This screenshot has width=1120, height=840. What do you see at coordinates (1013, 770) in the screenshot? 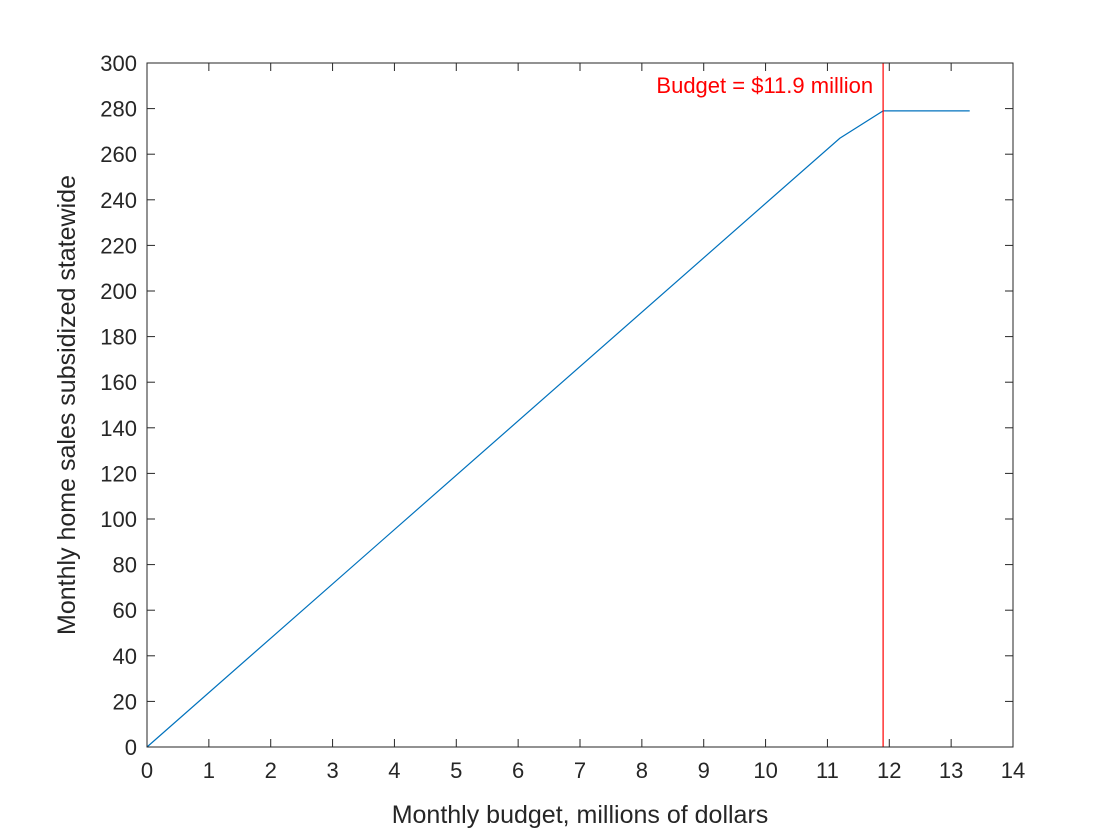
I see `x-tick-label: 14` at bounding box center [1013, 770].